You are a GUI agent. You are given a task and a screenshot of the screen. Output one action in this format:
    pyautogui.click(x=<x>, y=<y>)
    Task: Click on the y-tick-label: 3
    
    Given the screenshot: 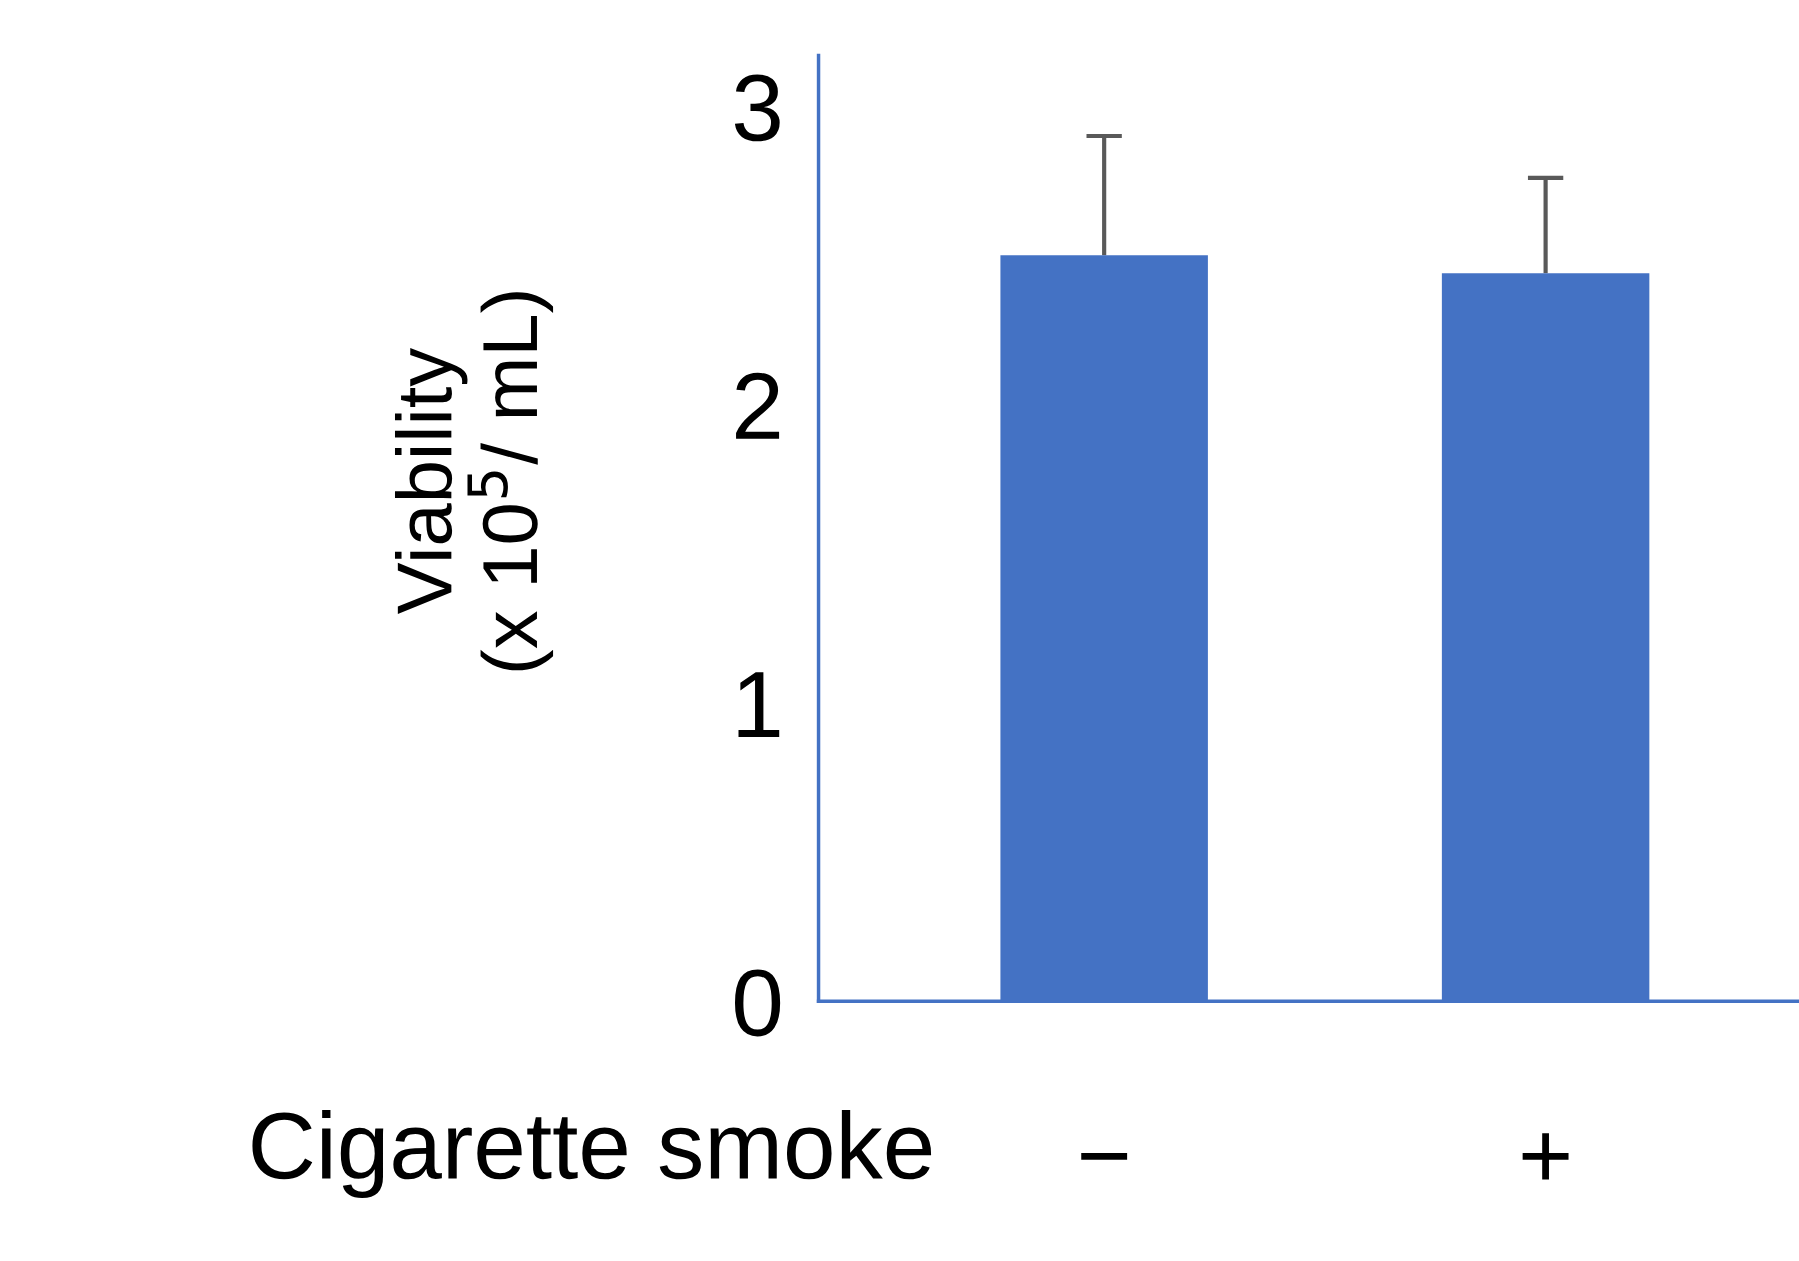 What is the action you would take?
    pyautogui.click(x=757, y=108)
    